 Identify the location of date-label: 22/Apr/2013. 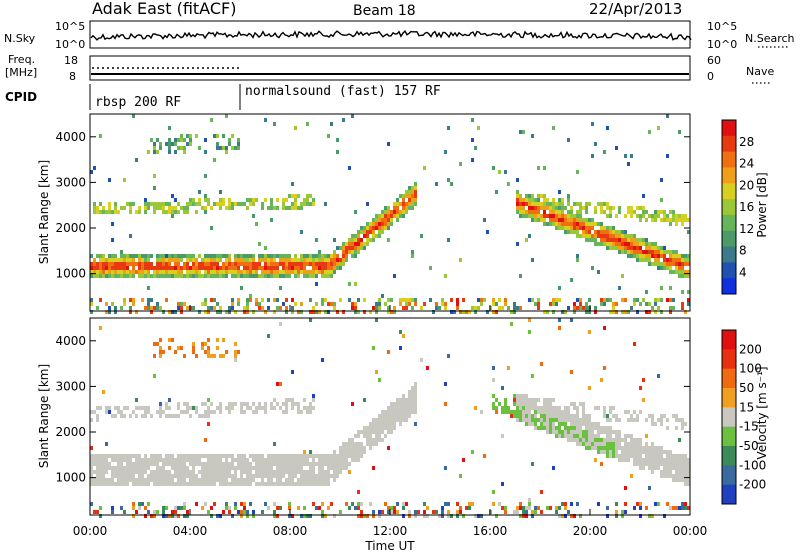
(635, 9).